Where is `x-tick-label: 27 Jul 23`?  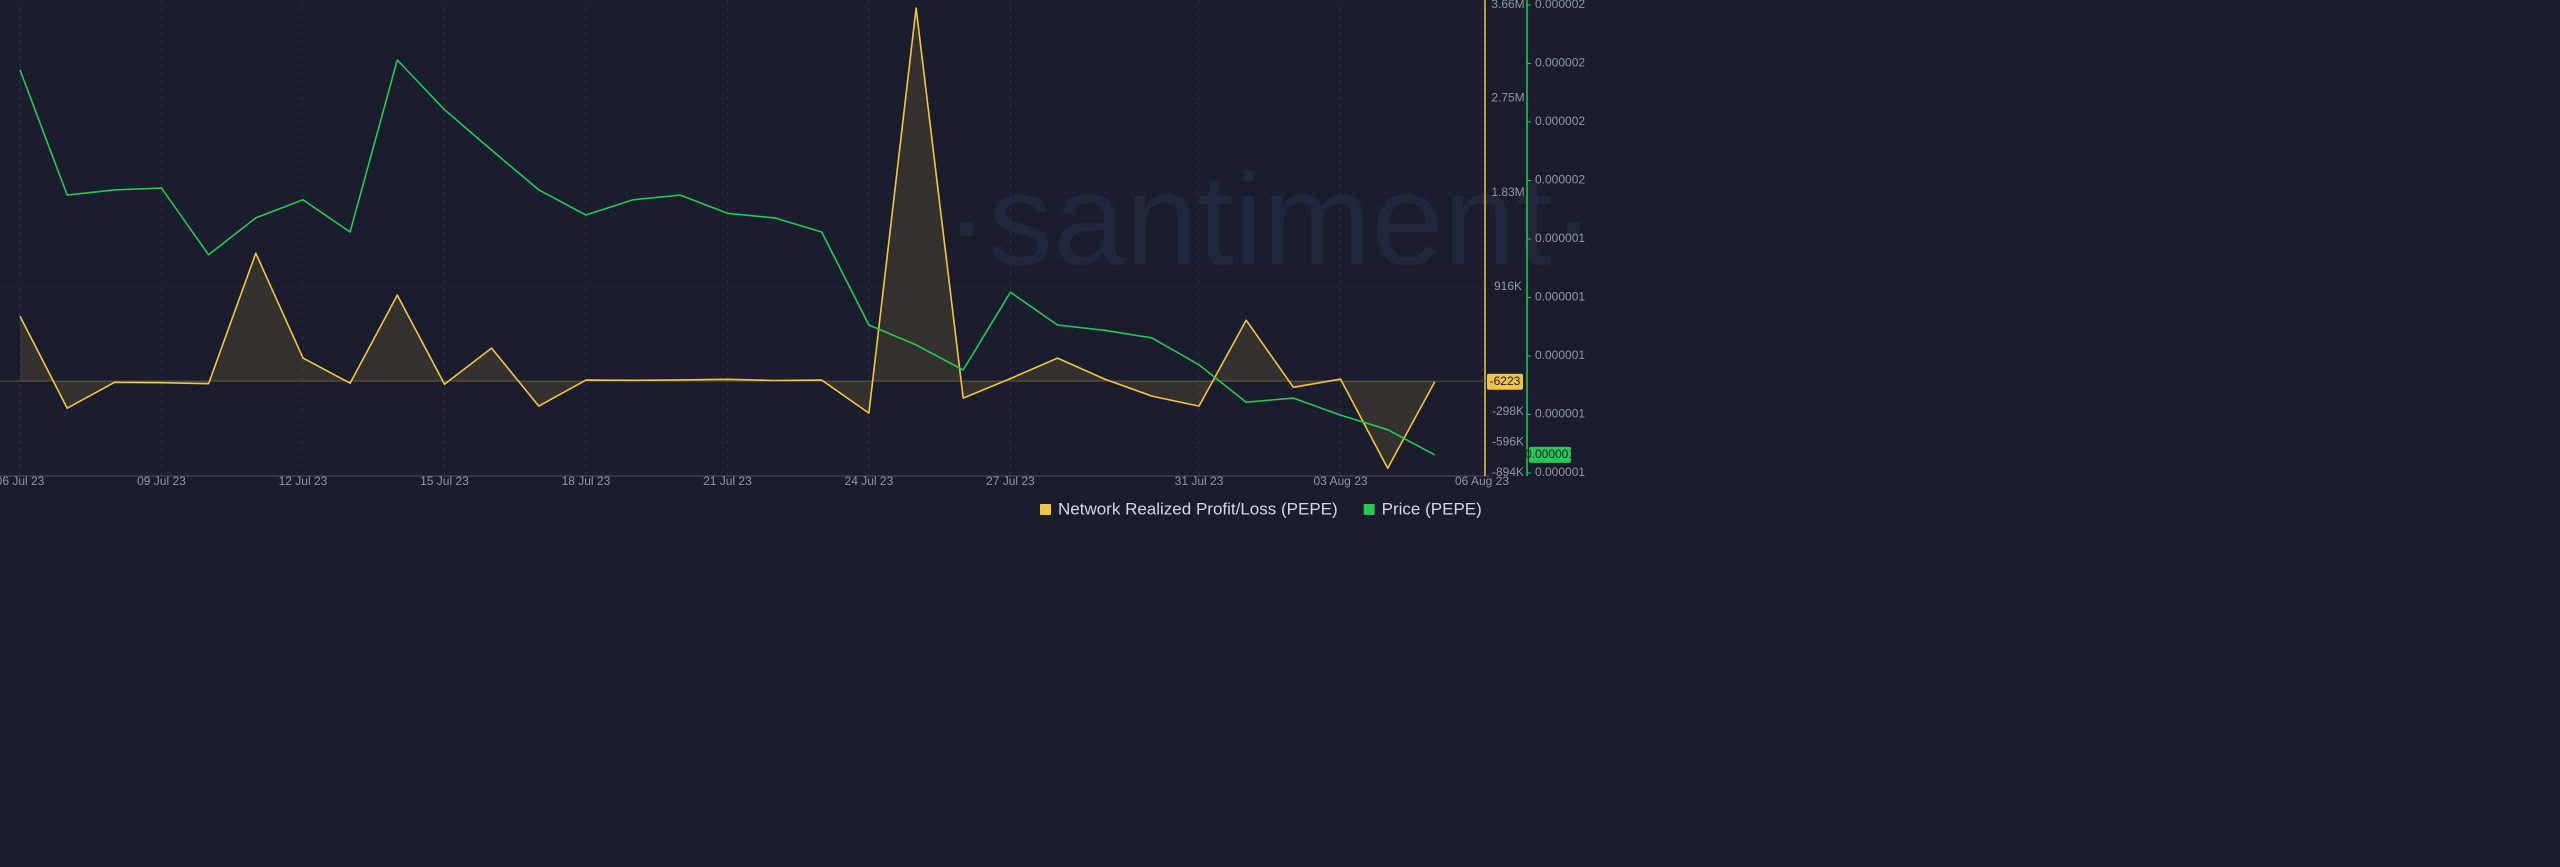 x-tick-label: 27 Jul 23 is located at coordinates (1010, 481).